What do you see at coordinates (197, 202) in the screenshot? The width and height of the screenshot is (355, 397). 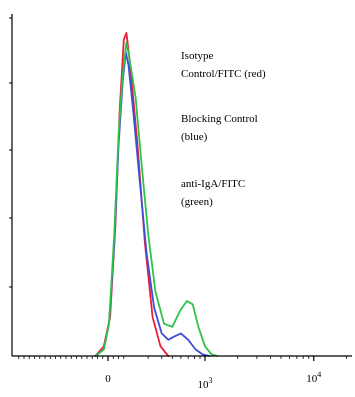 I see `legend-line-5: (green)` at bounding box center [197, 202].